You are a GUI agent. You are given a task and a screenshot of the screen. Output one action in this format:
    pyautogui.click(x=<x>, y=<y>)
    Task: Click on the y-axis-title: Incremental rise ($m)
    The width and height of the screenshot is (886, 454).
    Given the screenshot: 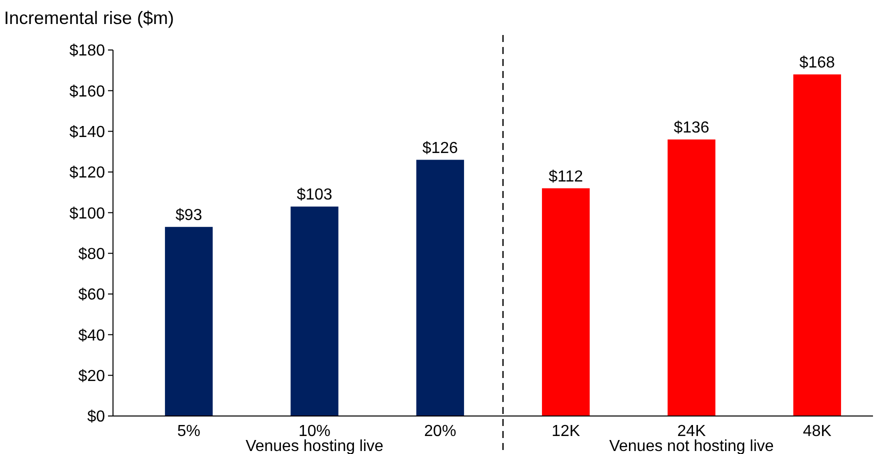 What is the action you would take?
    pyautogui.click(x=89, y=18)
    